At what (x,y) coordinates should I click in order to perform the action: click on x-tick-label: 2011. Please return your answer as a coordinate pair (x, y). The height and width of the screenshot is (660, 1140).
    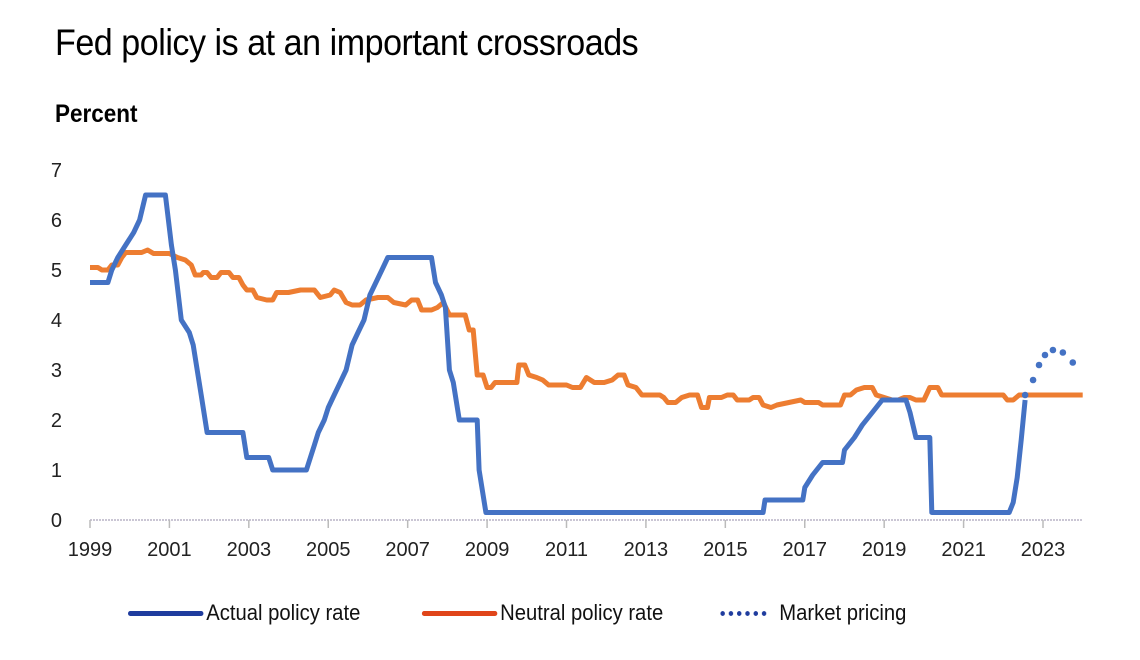
    Looking at the image, I should click on (566, 550).